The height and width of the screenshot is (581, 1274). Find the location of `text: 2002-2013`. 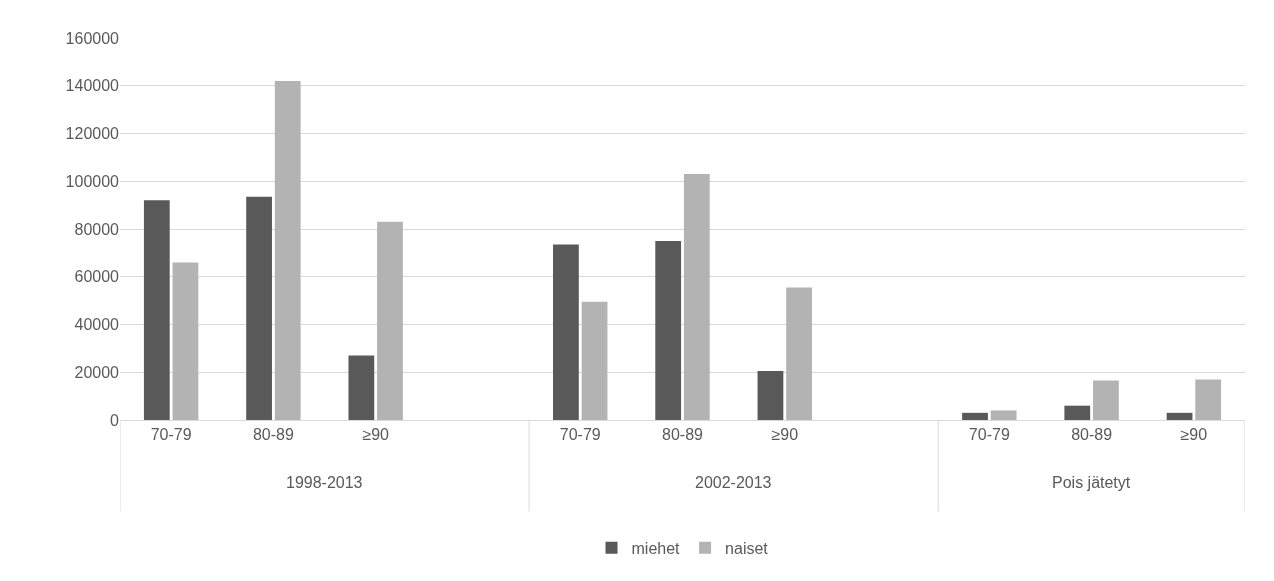

text: 2002-2013 is located at coordinates (733, 482).